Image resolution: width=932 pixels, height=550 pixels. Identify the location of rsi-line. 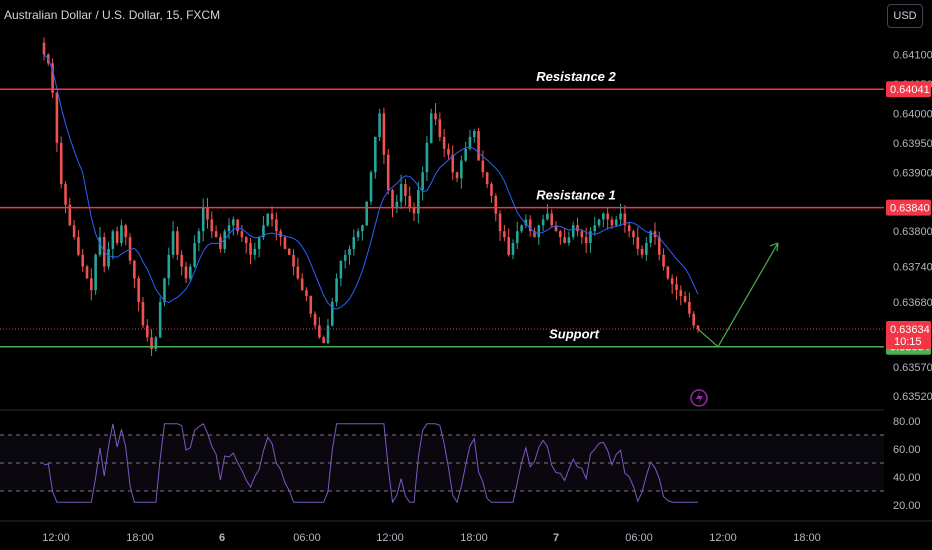
(370, 463).